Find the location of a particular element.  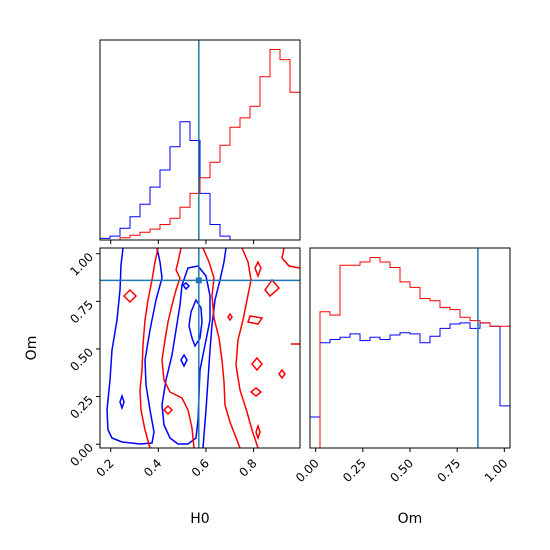

red-contour-right is located at coordinates (247, 348).